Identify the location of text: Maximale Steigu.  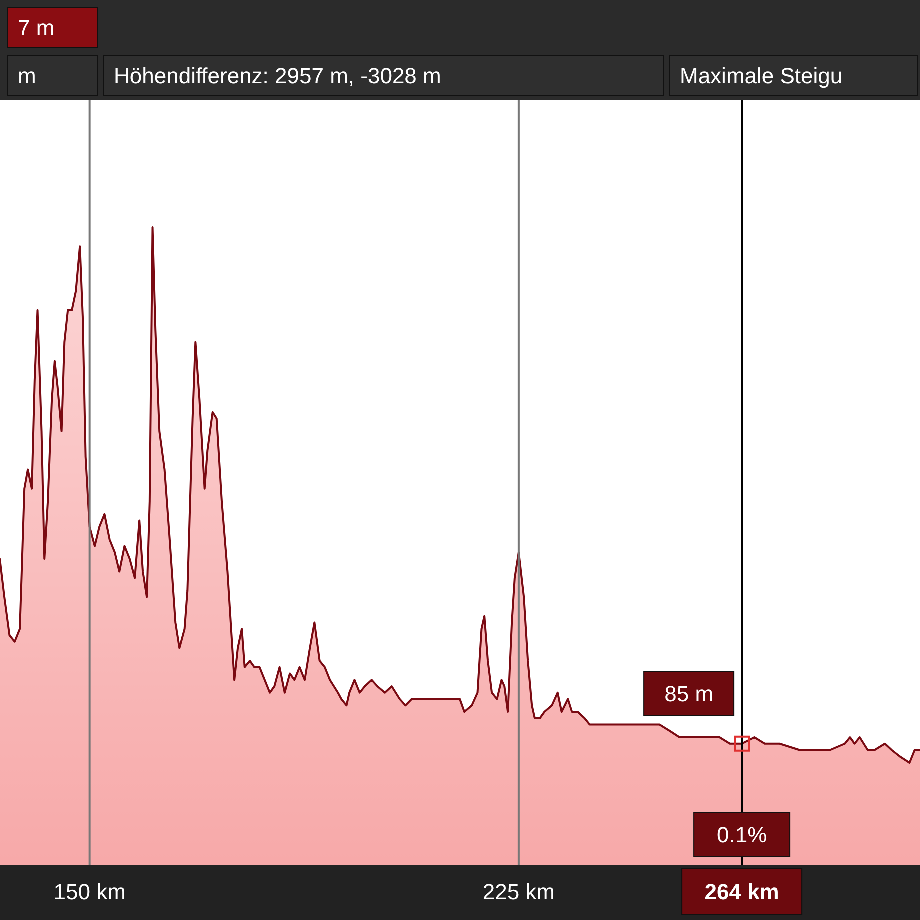
(761, 76).